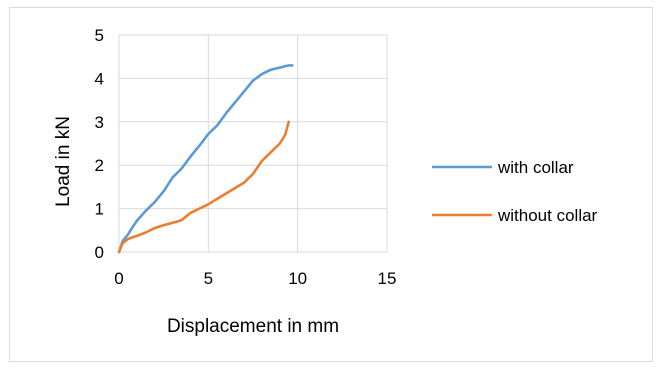 The height and width of the screenshot is (369, 662). I want to click on series-lines, so click(205, 159).